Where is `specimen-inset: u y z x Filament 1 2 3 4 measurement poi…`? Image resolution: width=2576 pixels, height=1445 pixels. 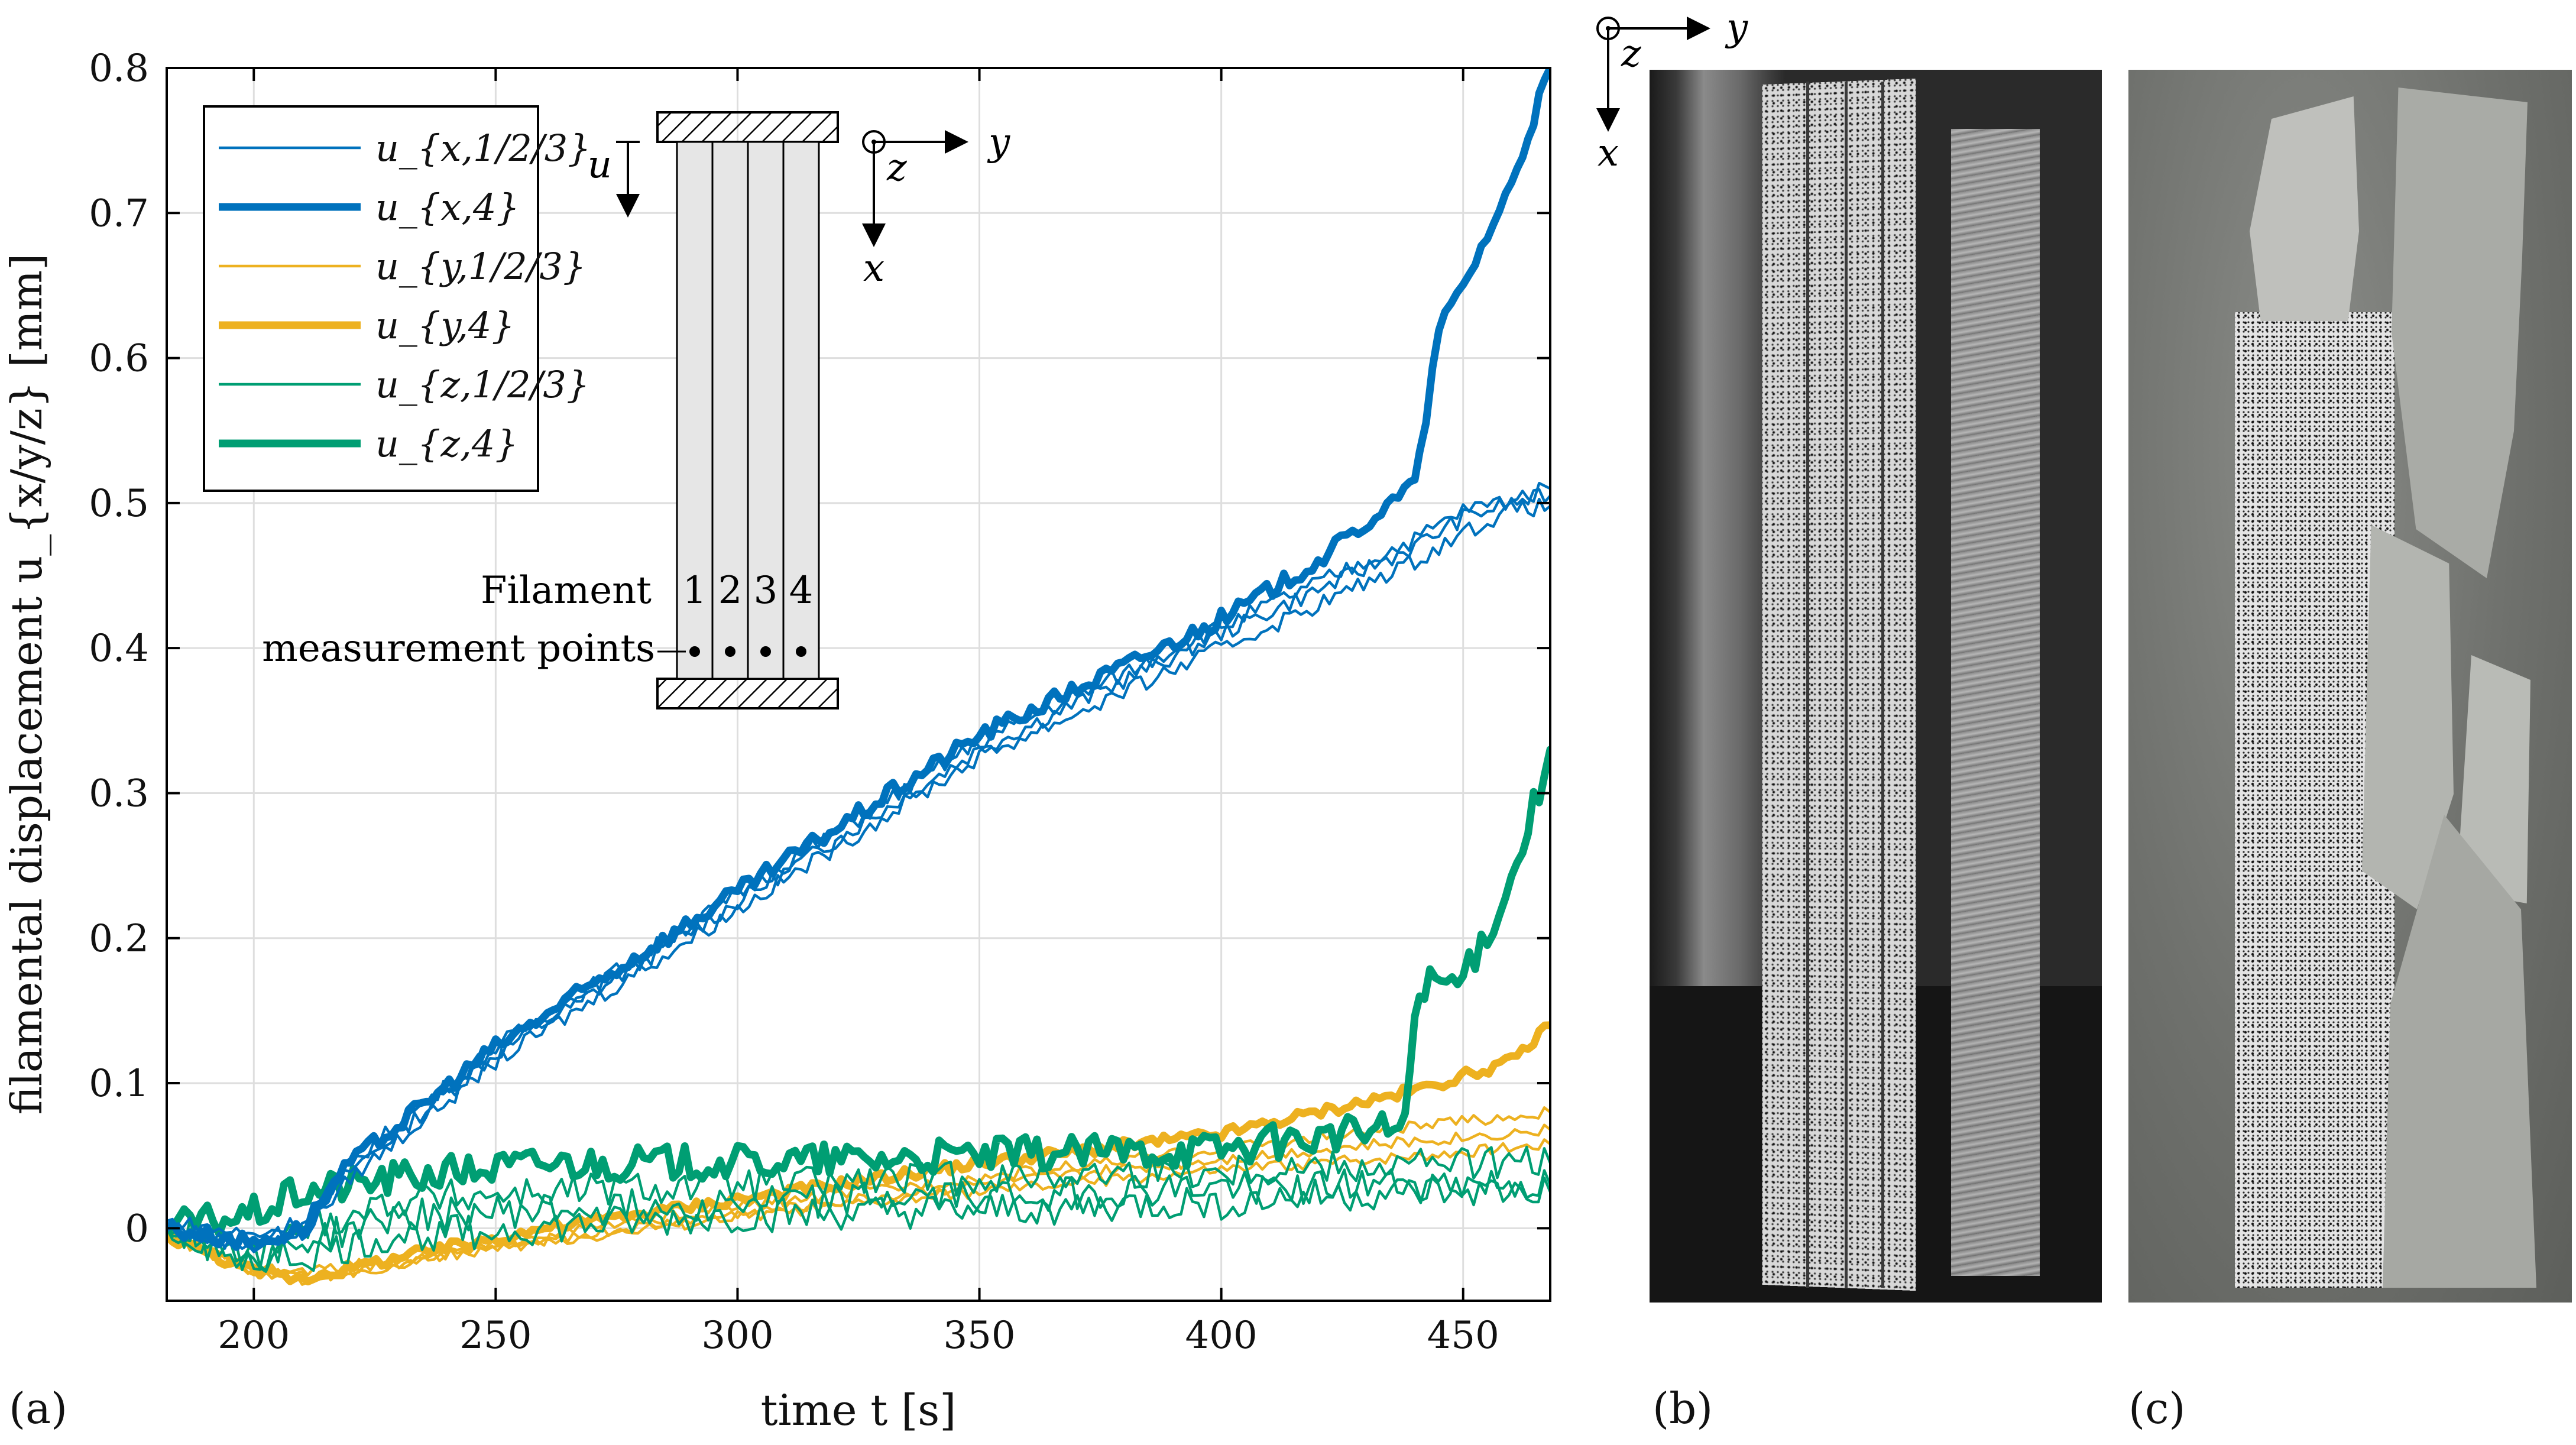 specimen-inset: u y z x Filament 1 2 3 4 measurement poi… is located at coordinates (636, 410).